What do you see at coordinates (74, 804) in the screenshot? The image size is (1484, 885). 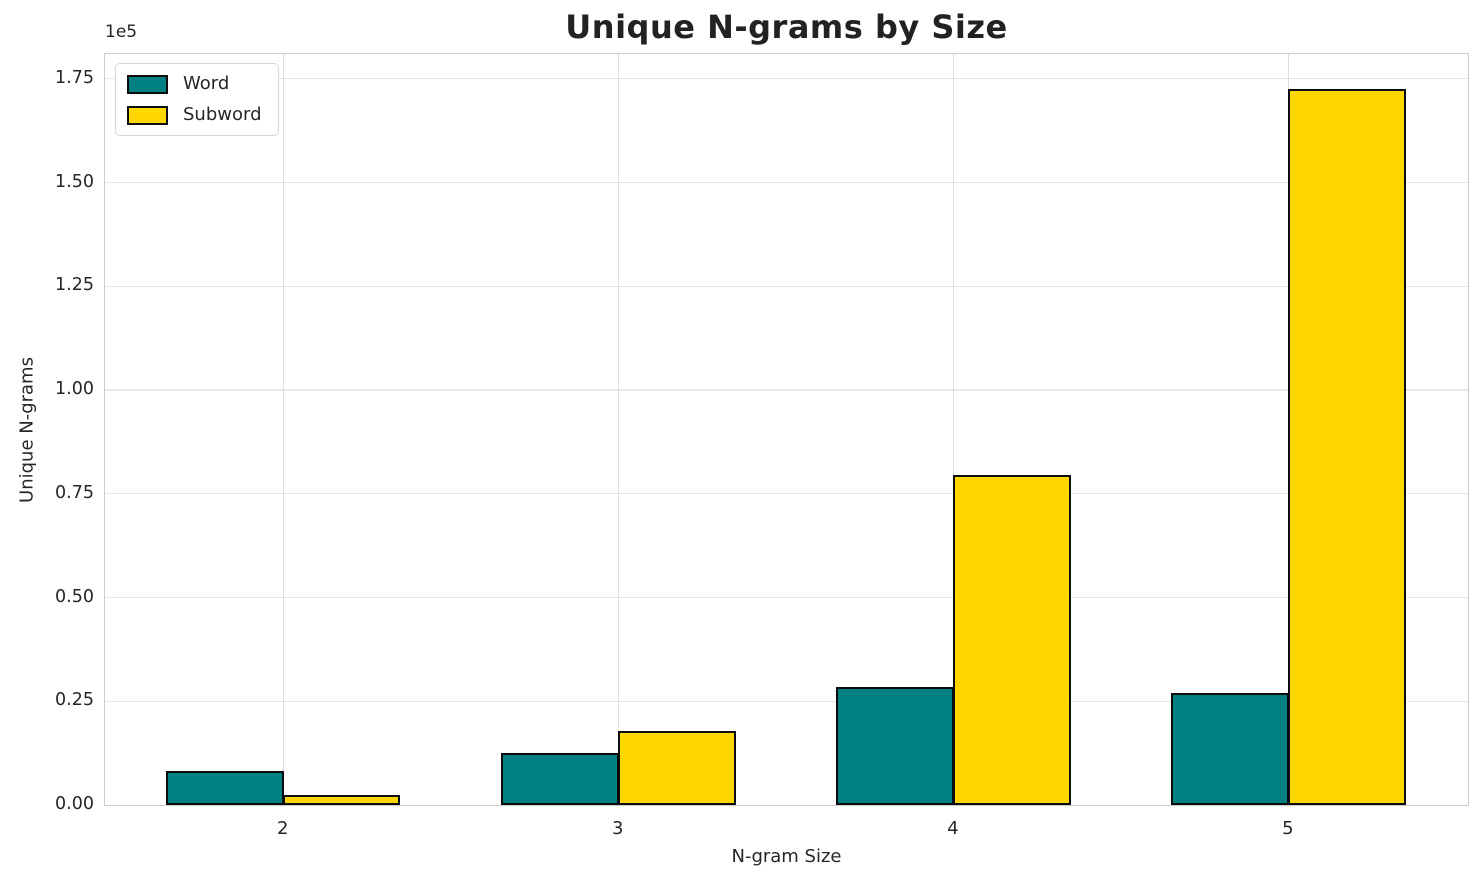 I see `y-tick-label: 0.00` at bounding box center [74, 804].